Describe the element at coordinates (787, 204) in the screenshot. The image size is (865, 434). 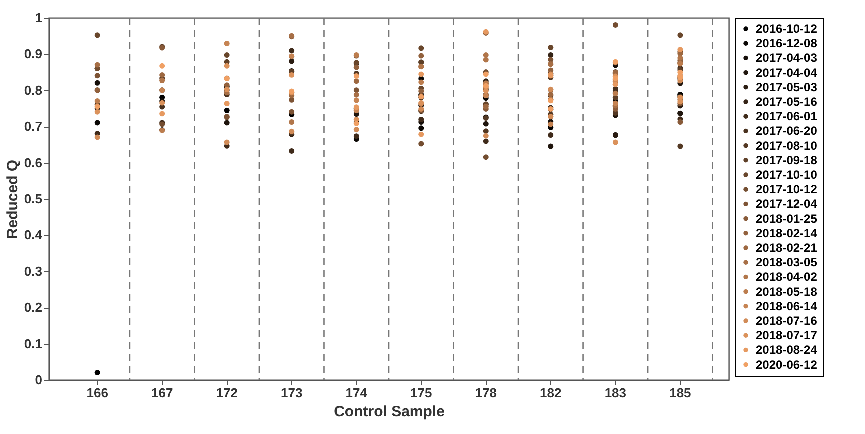
I see `legend-label: 2017-12-04` at that location.